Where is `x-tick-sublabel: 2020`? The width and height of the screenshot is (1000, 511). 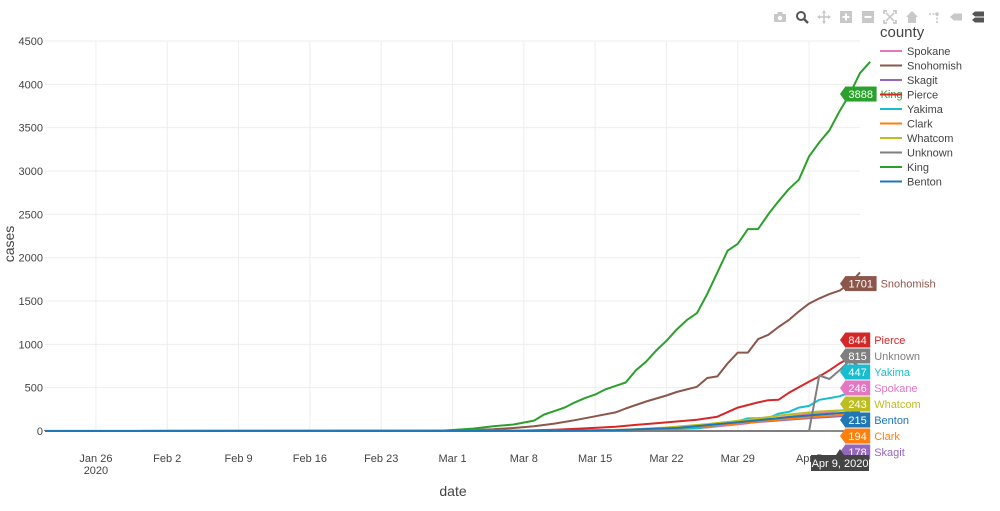 x-tick-sublabel: 2020 is located at coordinates (96, 471).